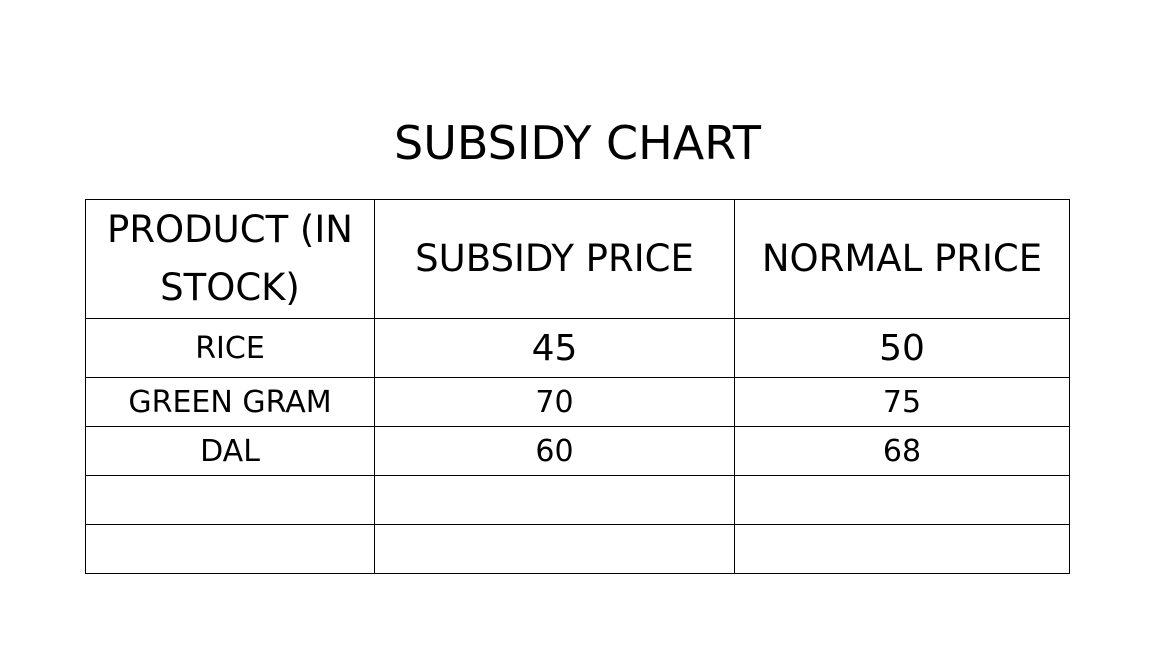  I want to click on subsidy-price-cell: 70, so click(554, 402).